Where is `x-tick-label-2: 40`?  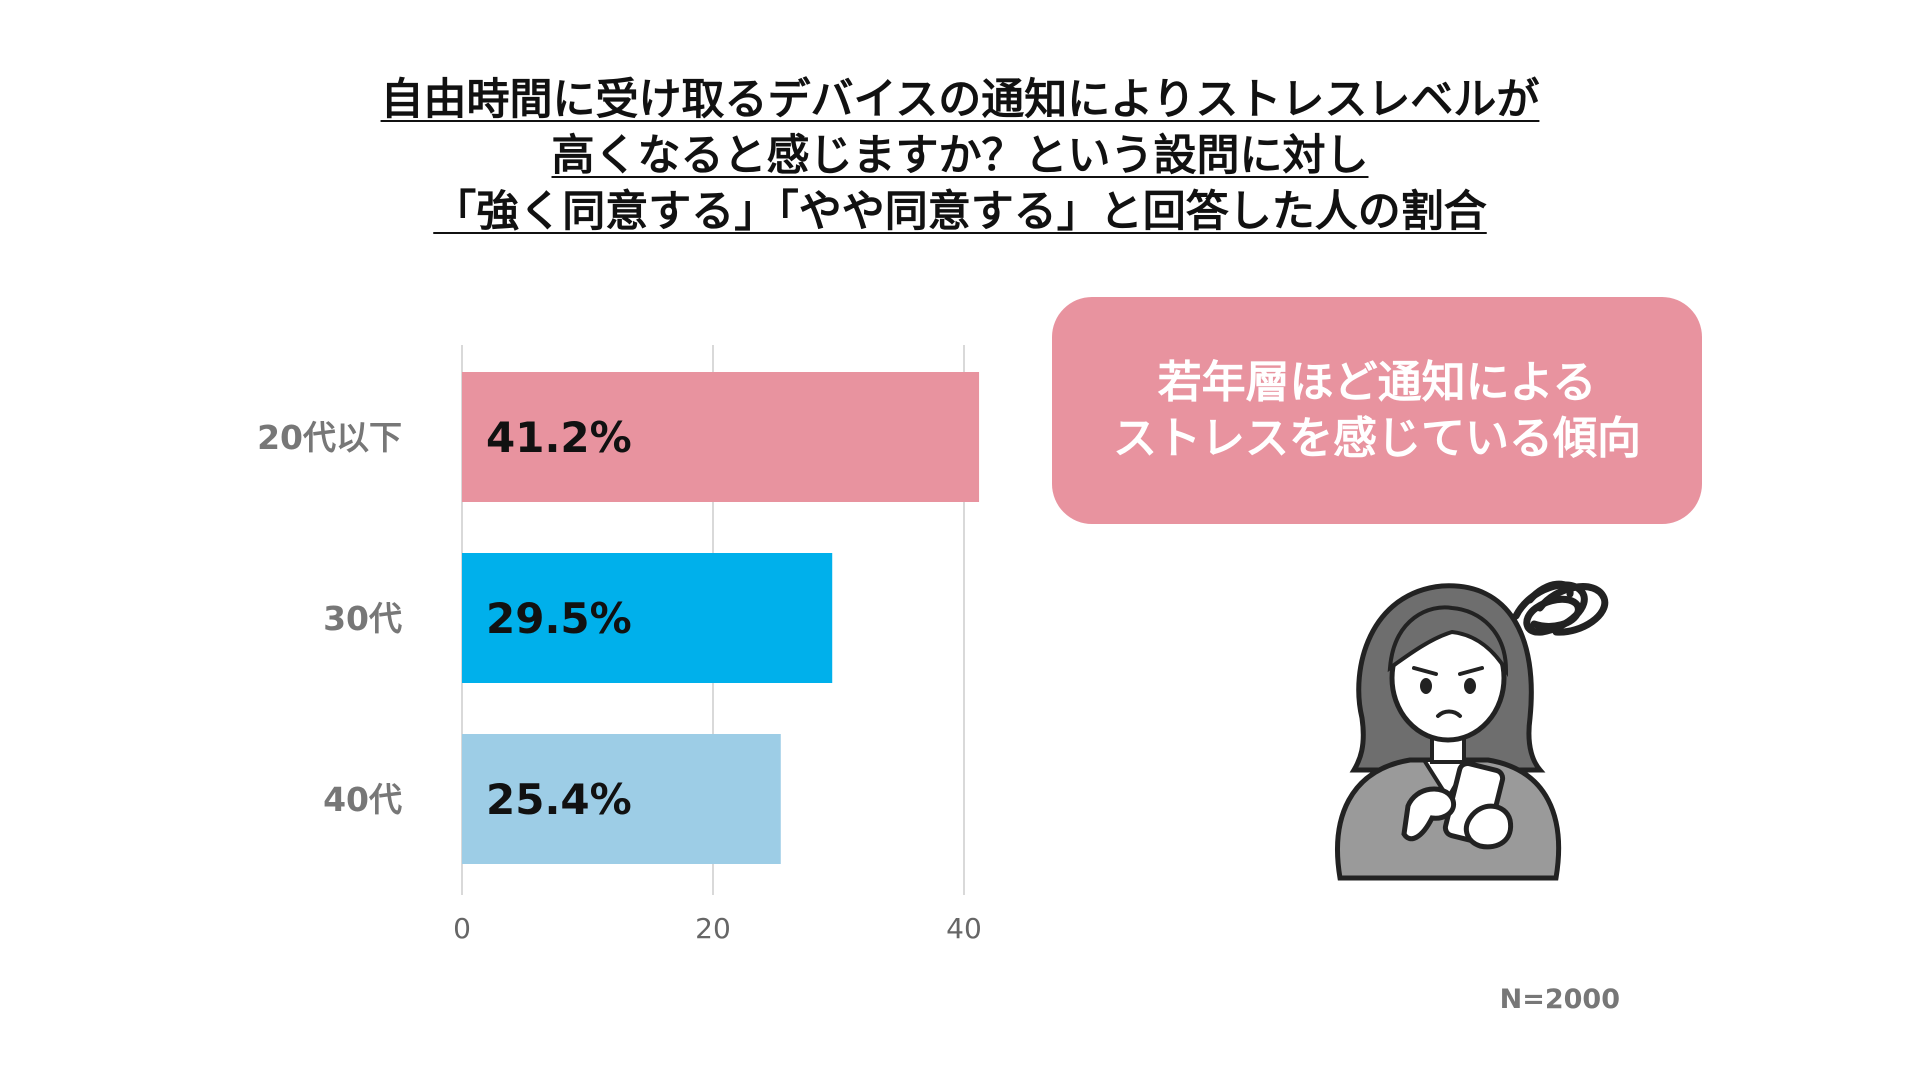 x-tick-label-2: 40 is located at coordinates (964, 928).